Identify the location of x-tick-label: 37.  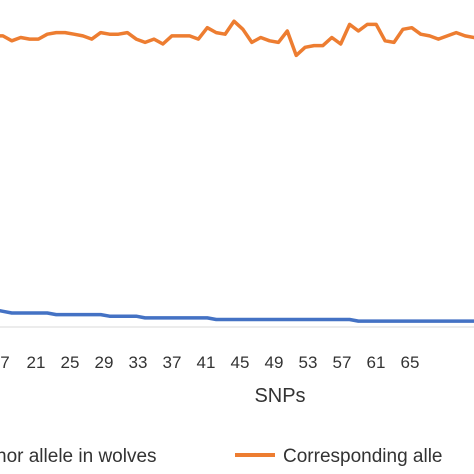
(172, 362).